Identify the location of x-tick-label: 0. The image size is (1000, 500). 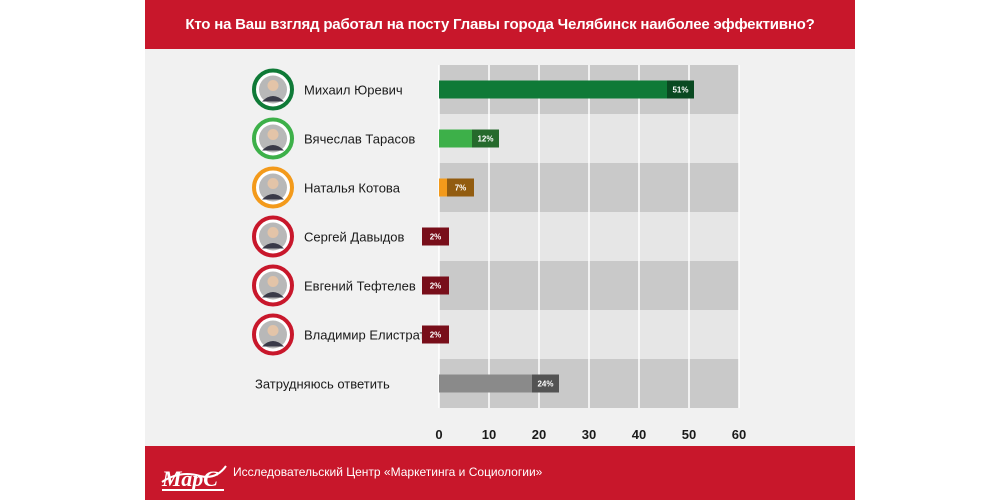
(438, 434).